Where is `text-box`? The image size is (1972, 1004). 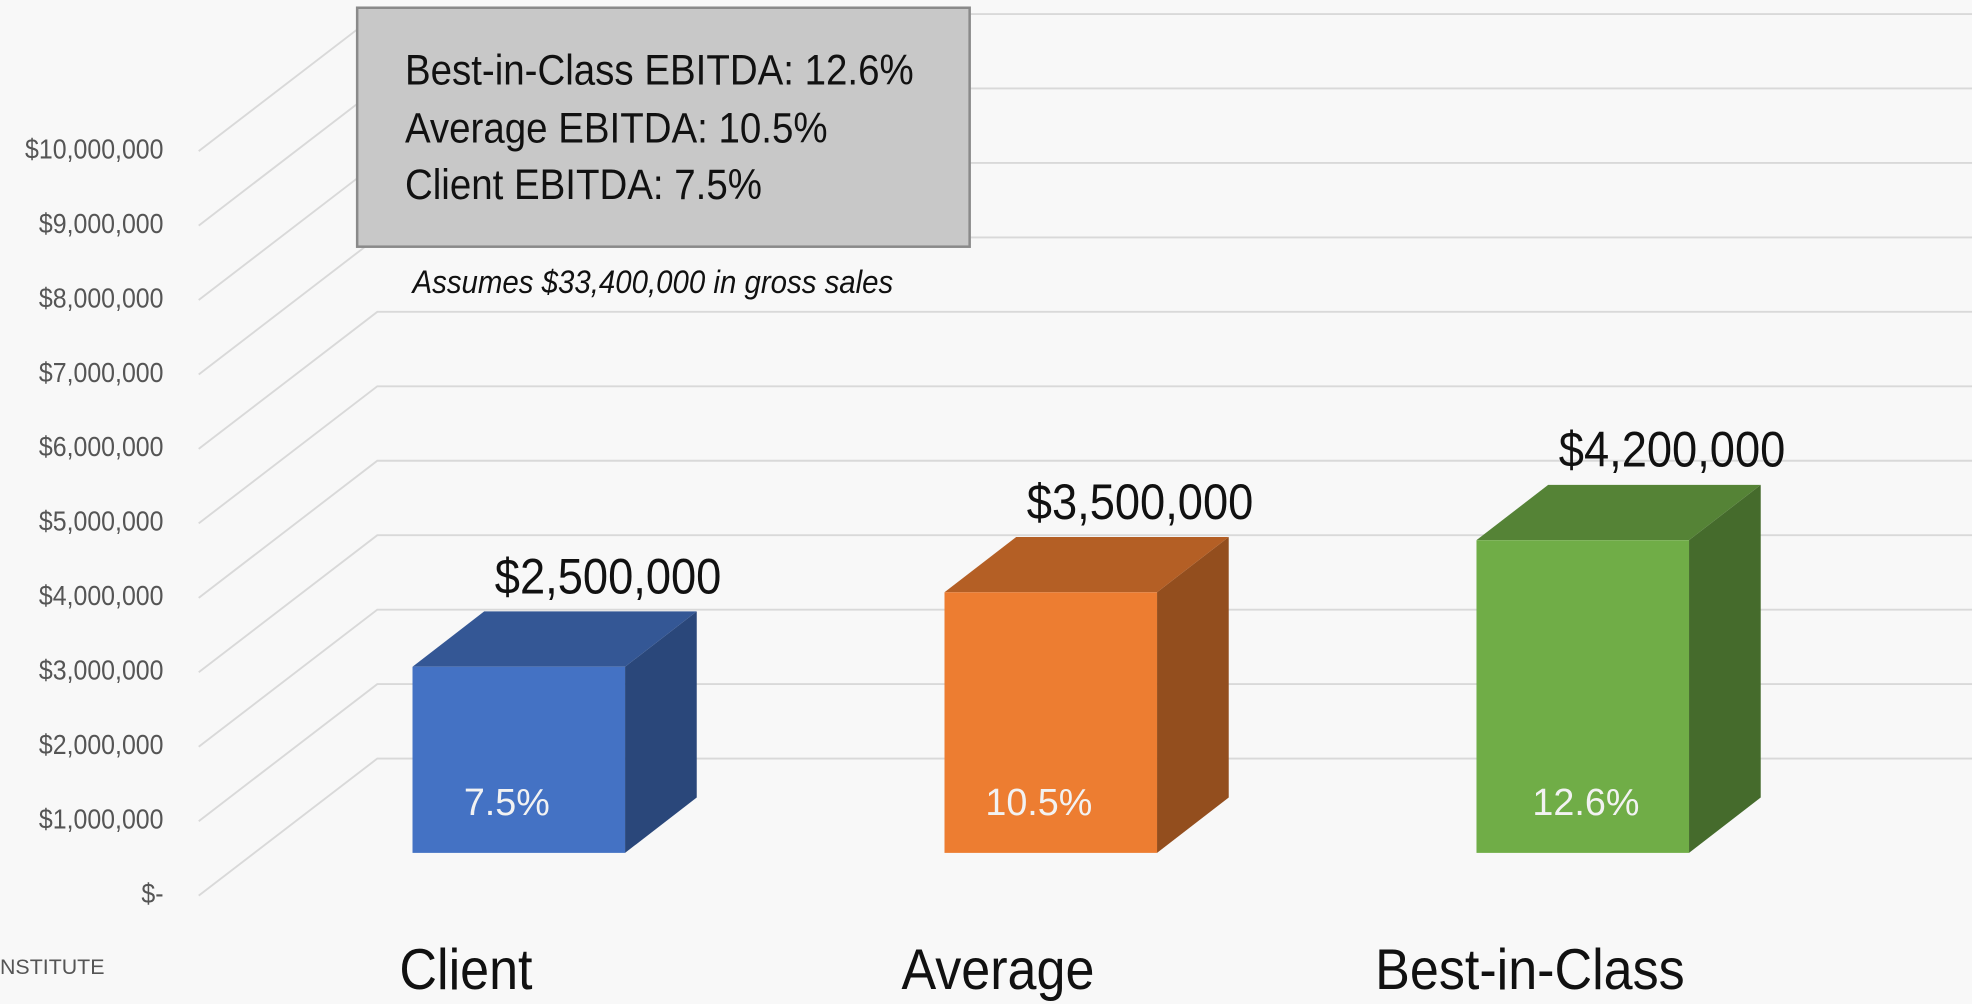
text-box is located at coordinates (663, 127).